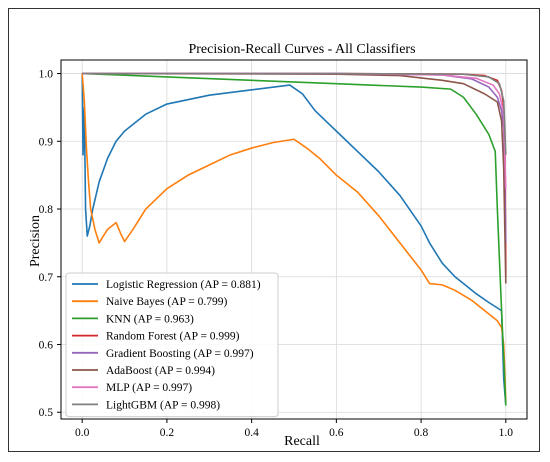 The width and height of the screenshot is (550, 462). What do you see at coordinates (46, 75) in the screenshot?
I see `y-tick-label: 1.0` at bounding box center [46, 75].